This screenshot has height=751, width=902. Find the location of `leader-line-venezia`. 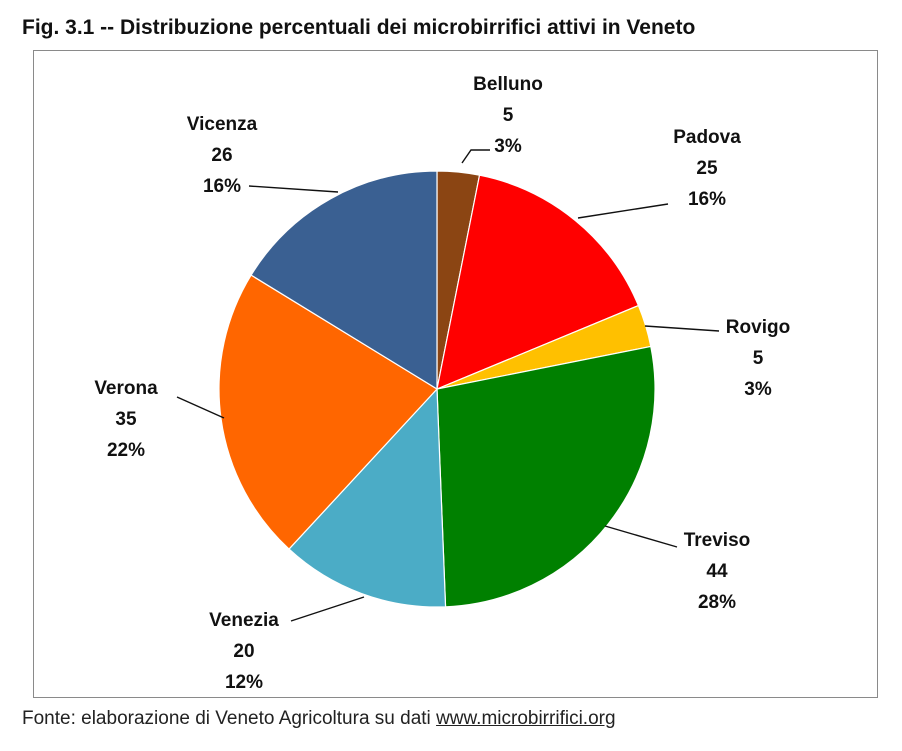

leader-line-venezia is located at coordinates (327, 609).